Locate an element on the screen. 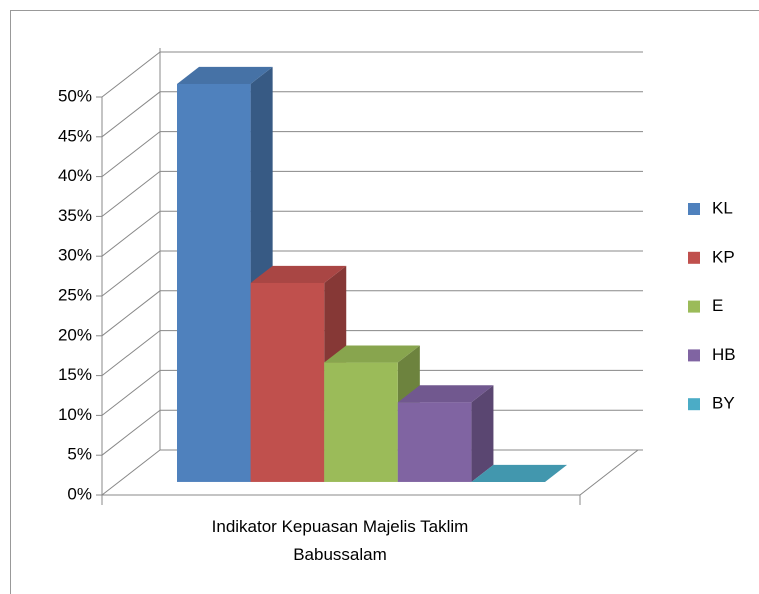 The image size is (759, 594). legend-label: E is located at coordinates (717, 305).